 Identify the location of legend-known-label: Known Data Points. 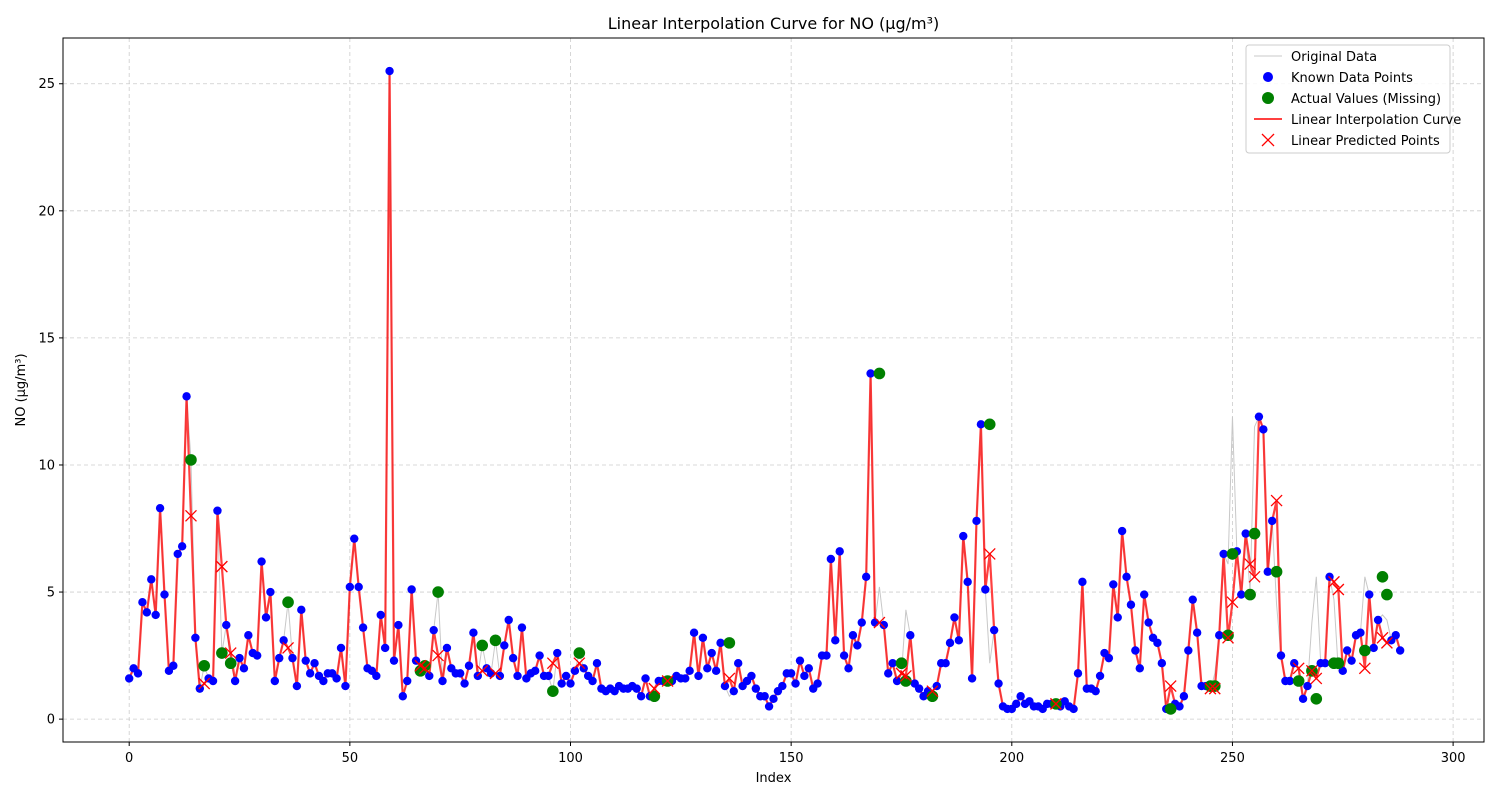
(1352, 78).